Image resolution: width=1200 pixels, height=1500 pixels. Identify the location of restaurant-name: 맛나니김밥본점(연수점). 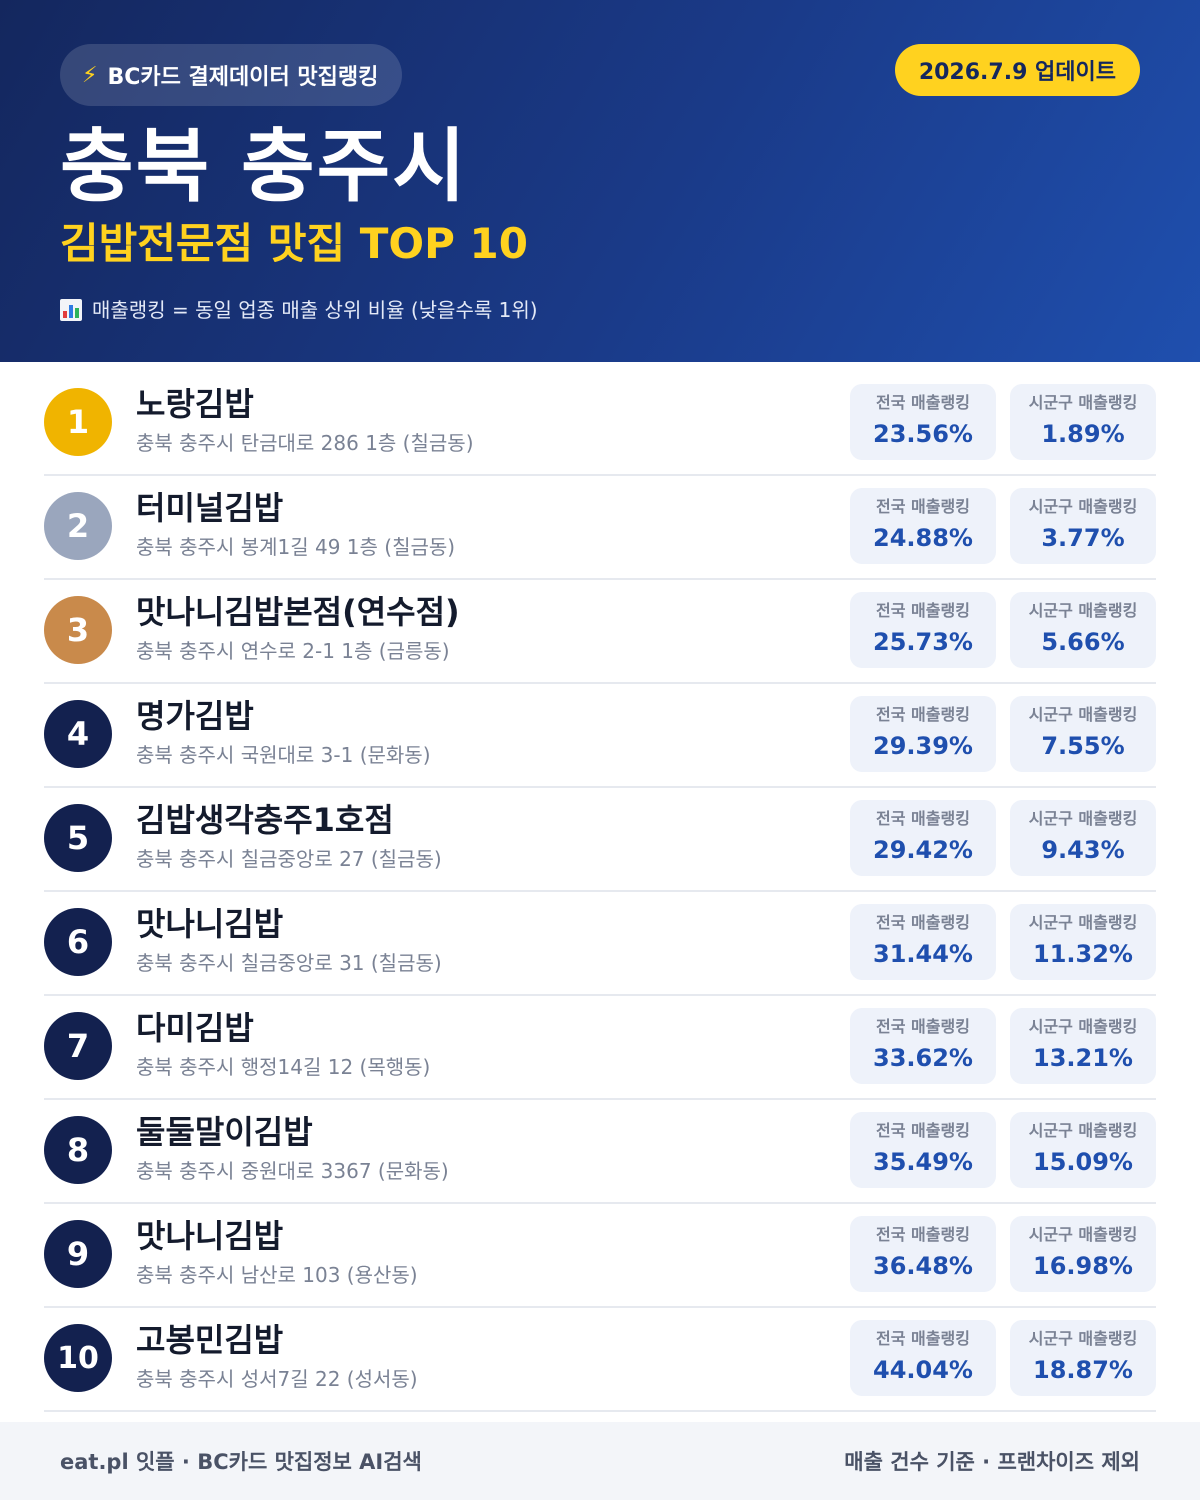
(298, 612).